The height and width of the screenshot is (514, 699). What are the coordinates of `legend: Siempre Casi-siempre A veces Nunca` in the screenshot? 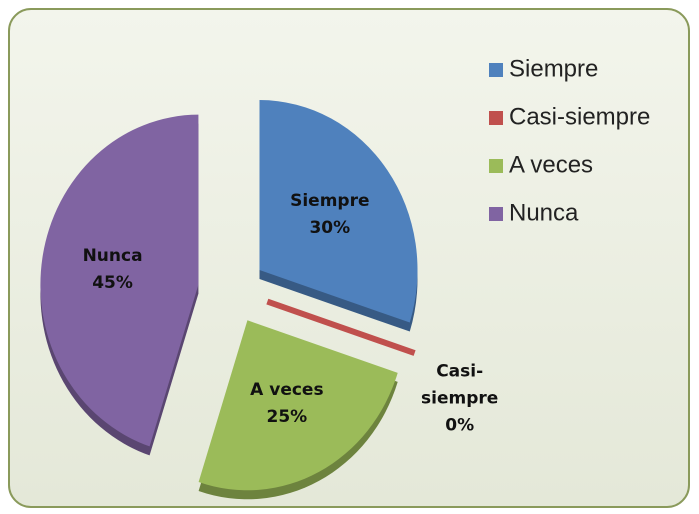 It's located at (569, 140).